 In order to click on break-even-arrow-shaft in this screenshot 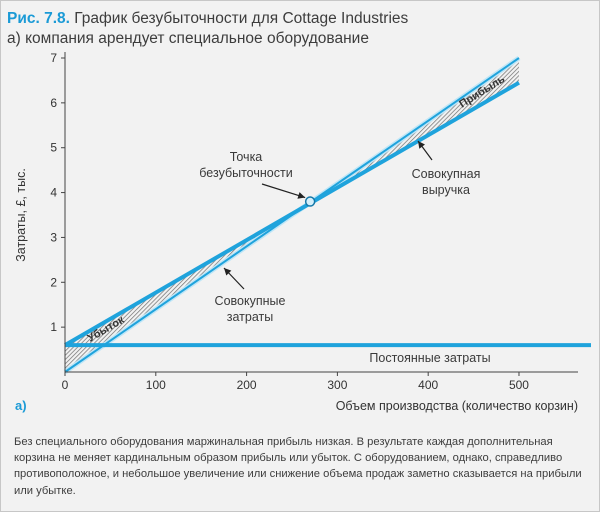, I will do `click(283, 191)`.